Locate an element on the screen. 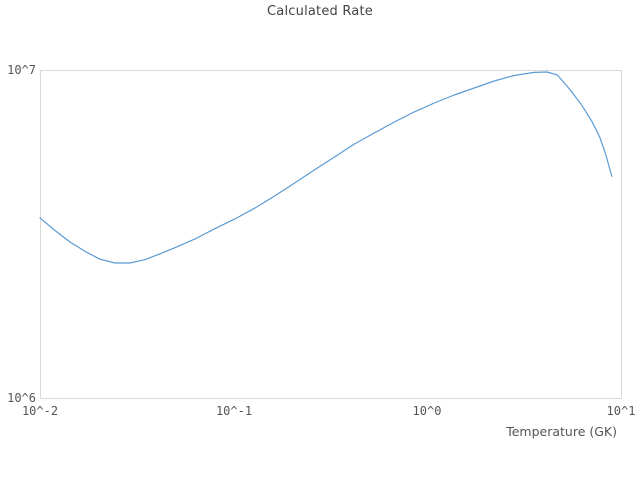  y-tick-label: 10^6 is located at coordinates (21, 398).